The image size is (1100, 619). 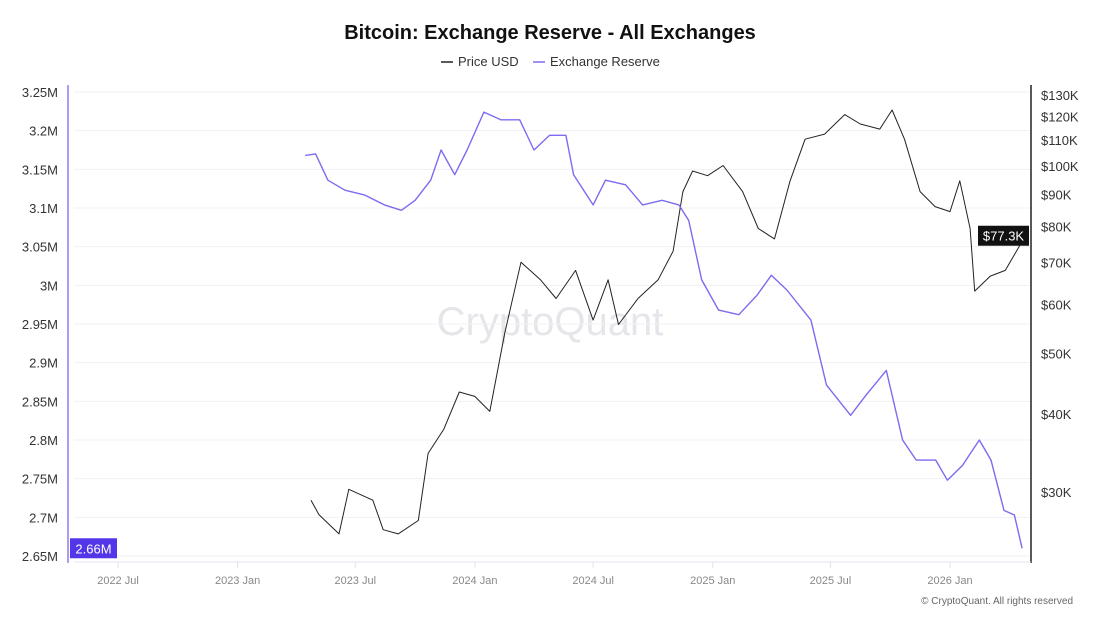 What do you see at coordinates (118, 581) in the screenshot?
I see `x-tick-label: 2022 Jul` at bounding box center [118, 581].